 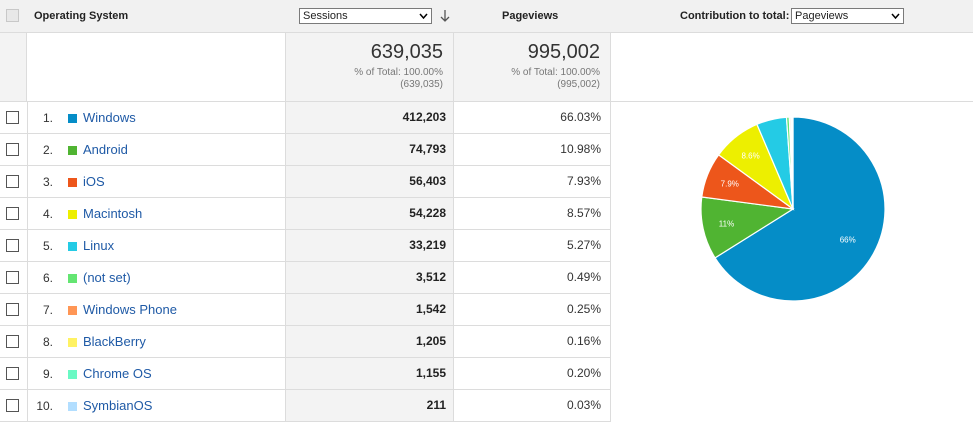 I want to click on pie-slice-label: 7.9%, so click(x=730, y=184).